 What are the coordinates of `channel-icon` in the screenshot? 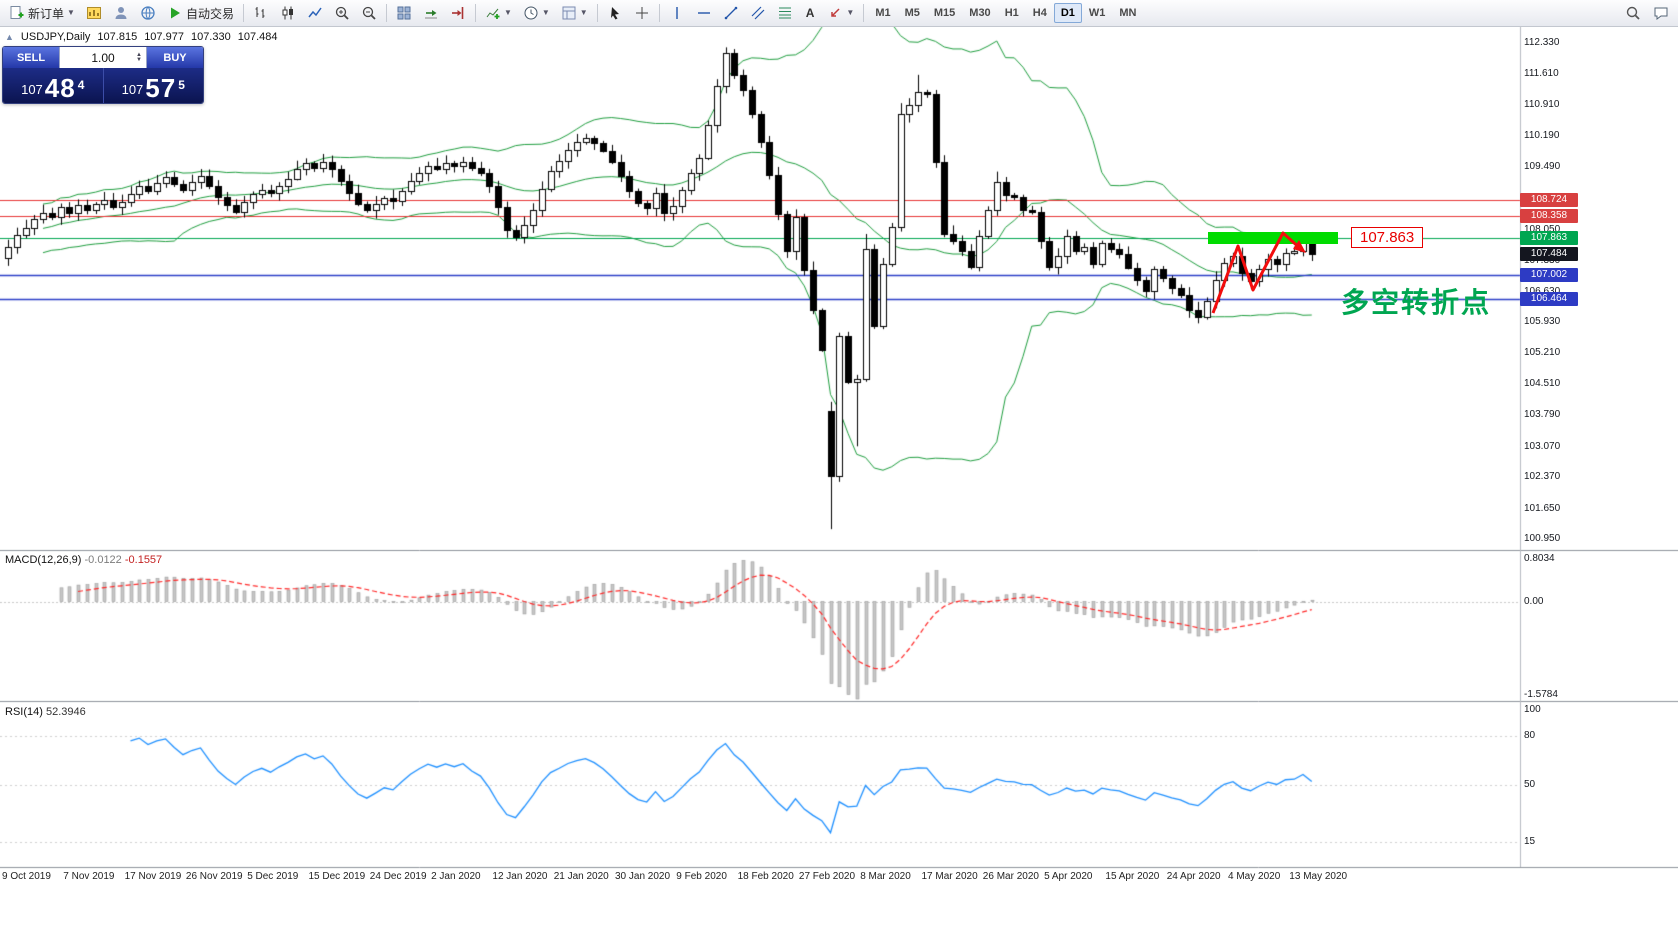 It's located at (758, 13).